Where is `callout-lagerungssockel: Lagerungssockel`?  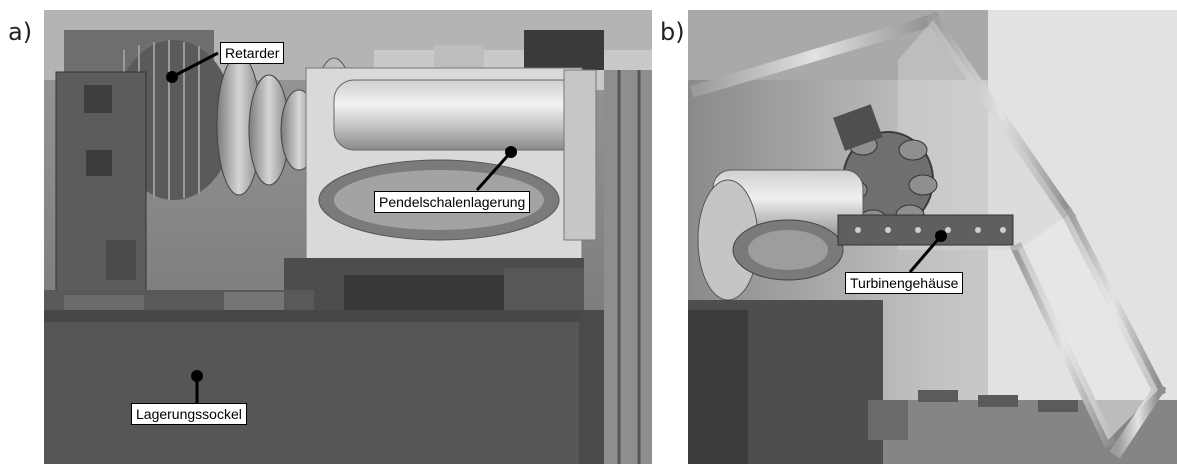 callout-lagerungssockel: Lagerungssockel is located at coordinates (189, 414).